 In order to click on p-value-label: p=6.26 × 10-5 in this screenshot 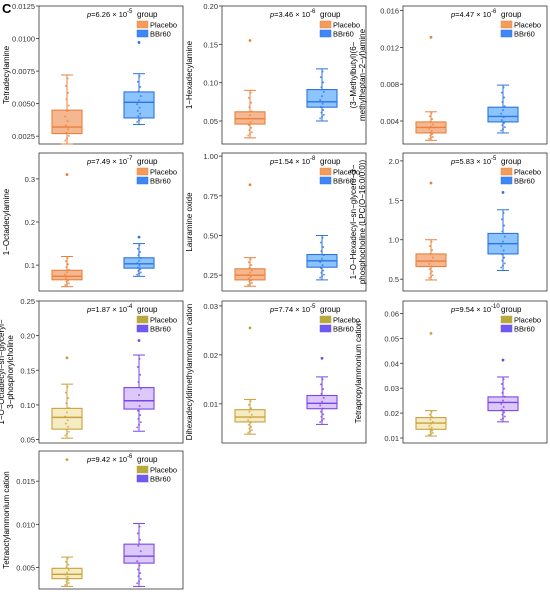, I will do `click(109, 14)`.